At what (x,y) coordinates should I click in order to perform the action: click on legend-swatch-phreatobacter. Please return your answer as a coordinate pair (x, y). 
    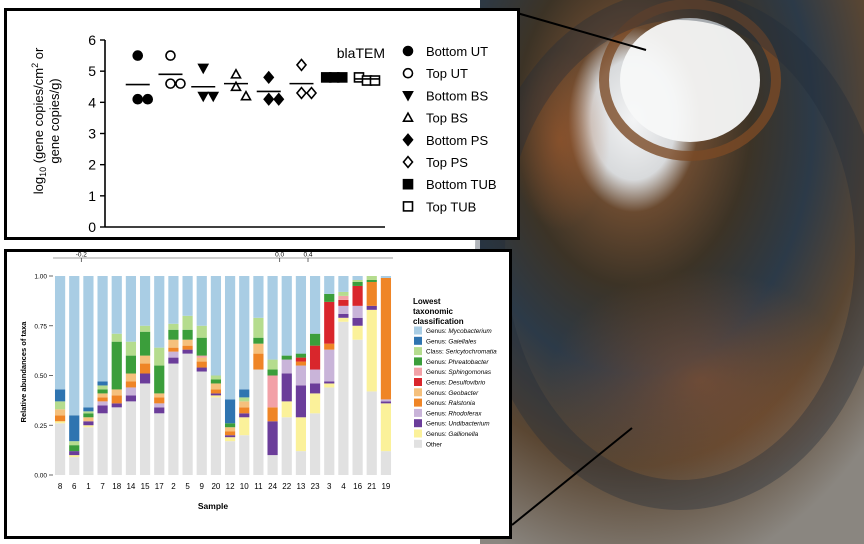
    Looking at the image, I should click on (418, 361).